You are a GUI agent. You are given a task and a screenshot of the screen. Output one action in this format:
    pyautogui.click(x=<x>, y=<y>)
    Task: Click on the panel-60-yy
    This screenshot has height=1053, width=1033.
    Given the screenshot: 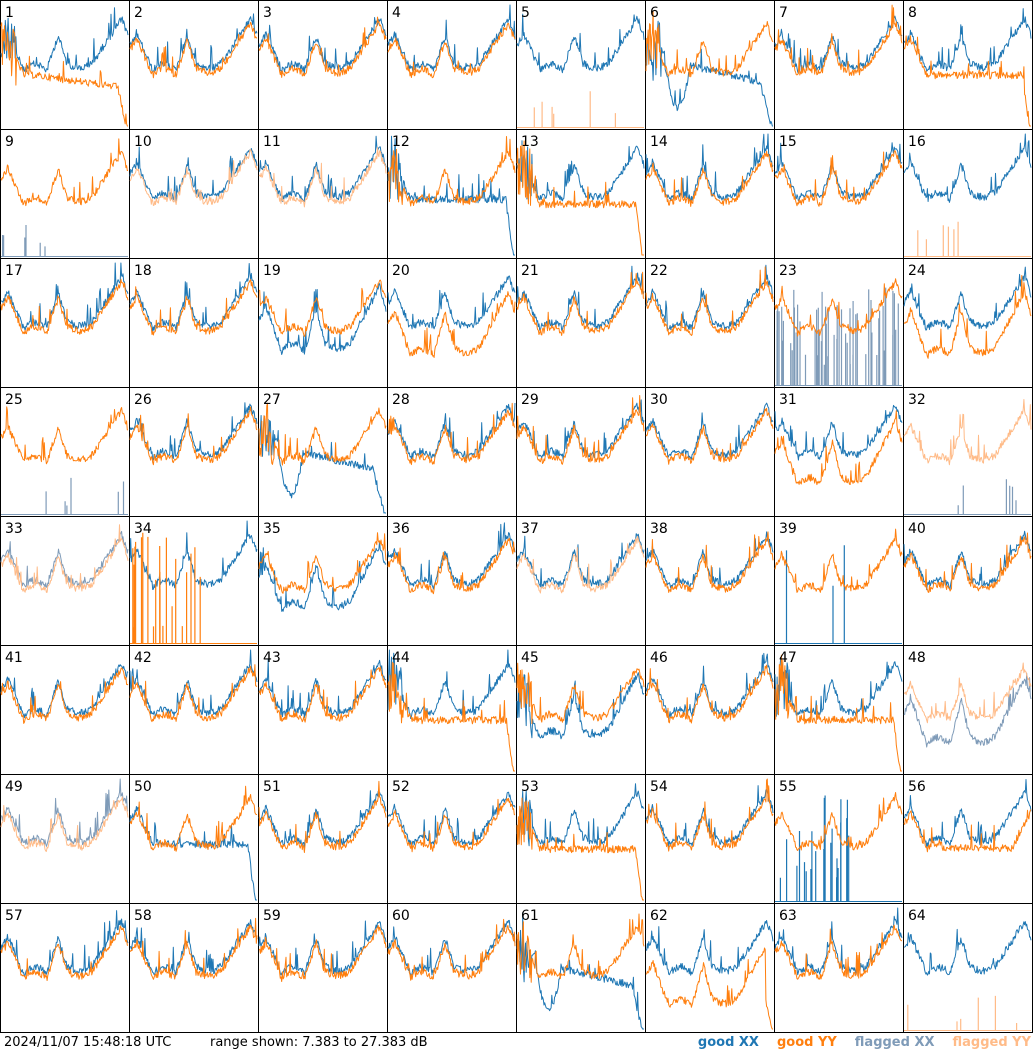 What is the action you would take?
    pyautogui.click(x=451, y=949)
    